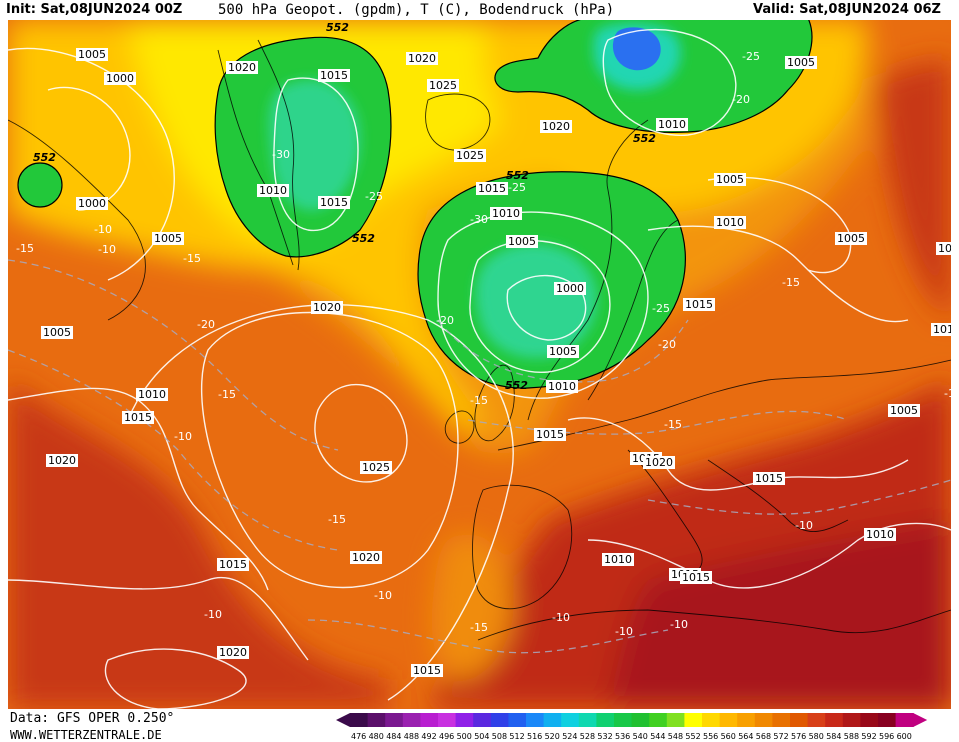 The height and width of the screenshot is (742, 959). I want to click on geopotential-label: 552, so click(644, 138).